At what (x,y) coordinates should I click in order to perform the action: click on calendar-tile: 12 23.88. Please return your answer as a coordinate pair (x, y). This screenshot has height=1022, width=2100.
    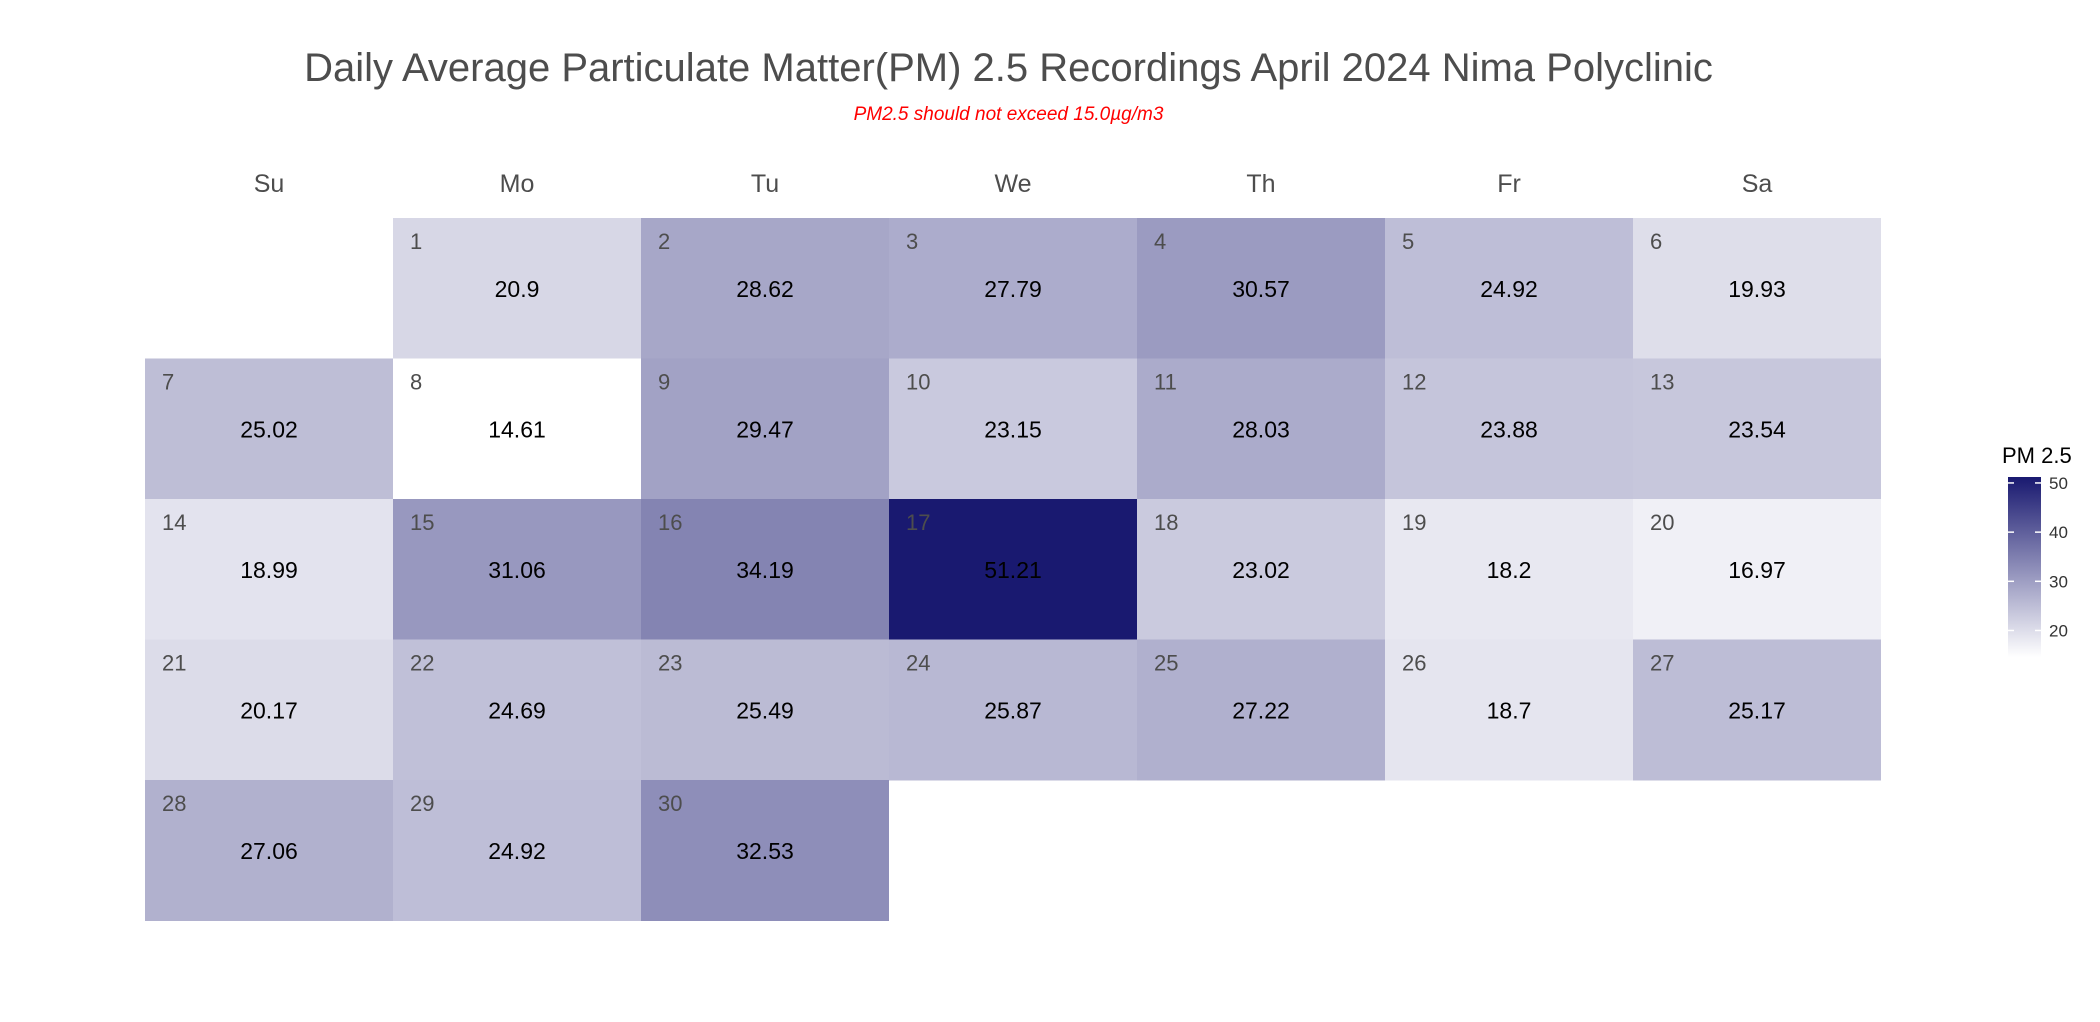
    Looking at the image, I should click on (1509, 429).